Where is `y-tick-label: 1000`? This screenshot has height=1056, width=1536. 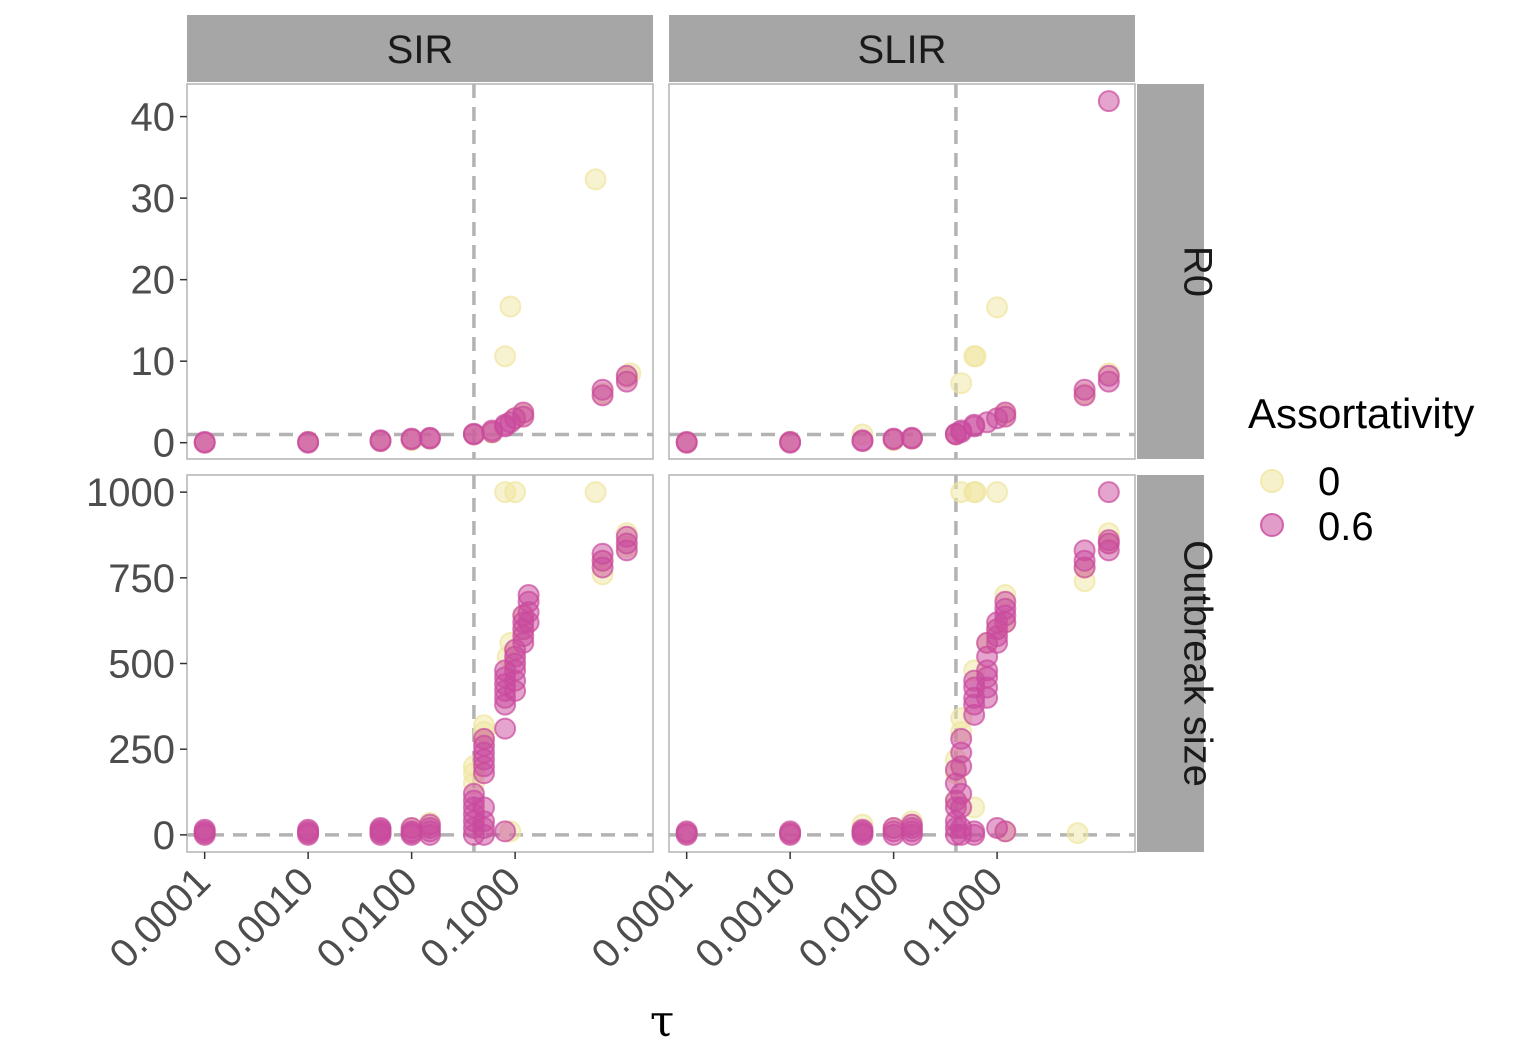 y-tick-label: 1000 is located at coordinates (130, 493).